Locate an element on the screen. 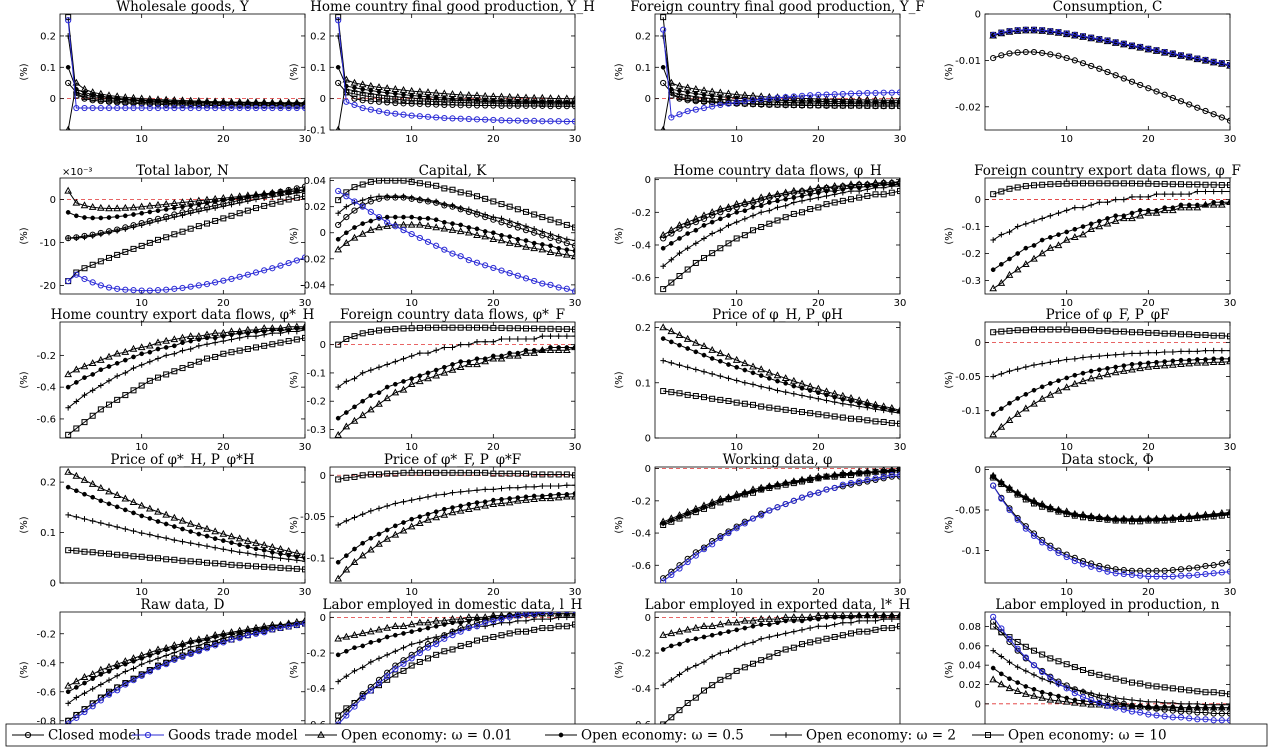 The width and height of the screenshot is (1273, 750). y-tick-label: -0.1 is located at coordinates (971, 551).